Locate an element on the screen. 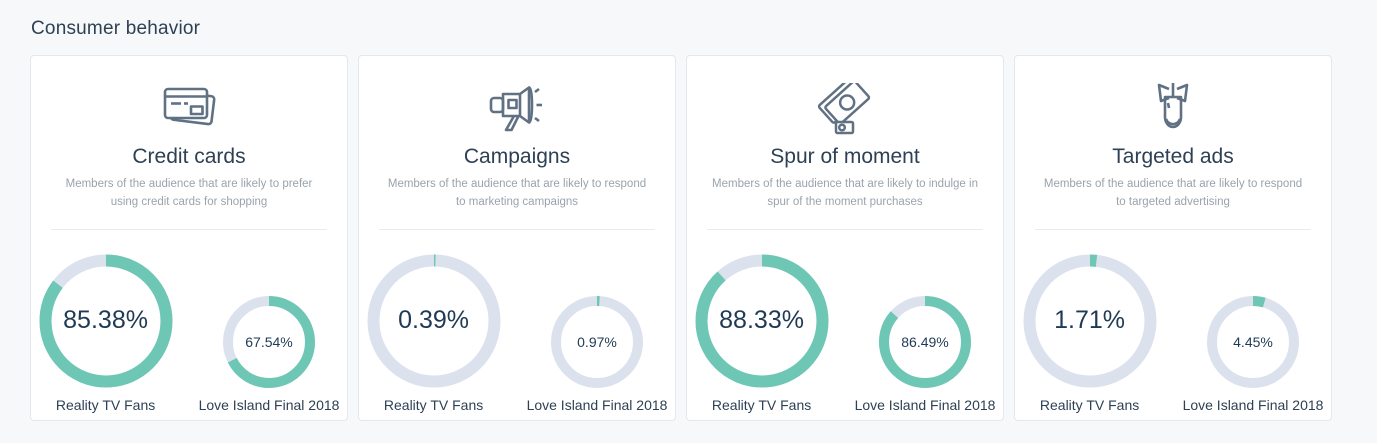  donut-value: 4.45% is located at coordinates (1253, 341).